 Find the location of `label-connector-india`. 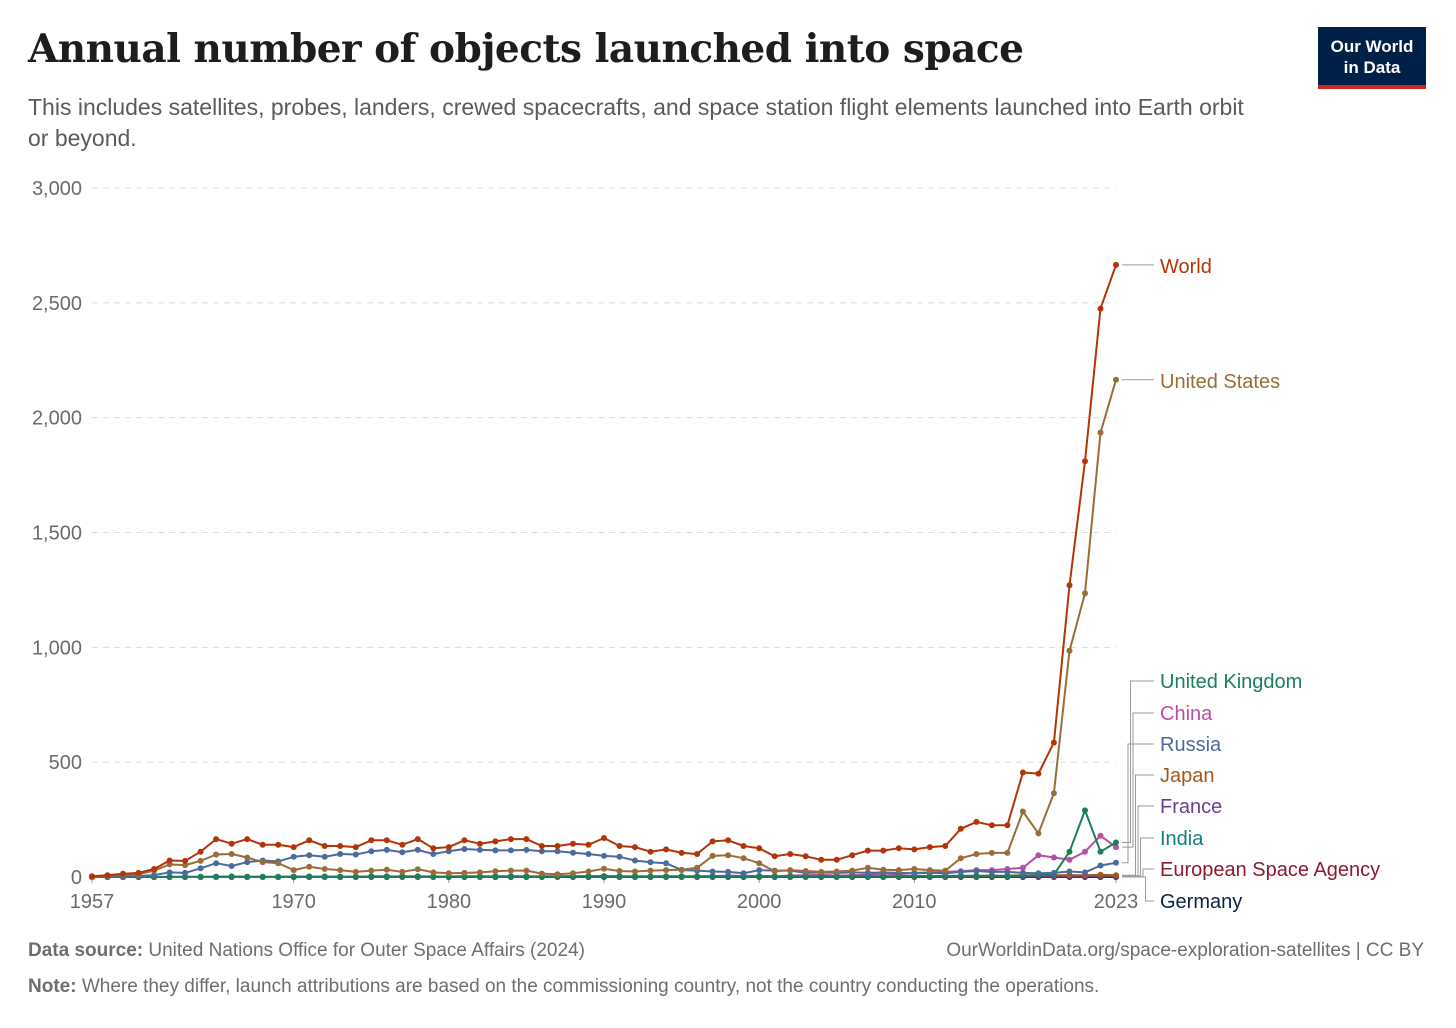

label-connector-india is located at coordinates (1138, 857).